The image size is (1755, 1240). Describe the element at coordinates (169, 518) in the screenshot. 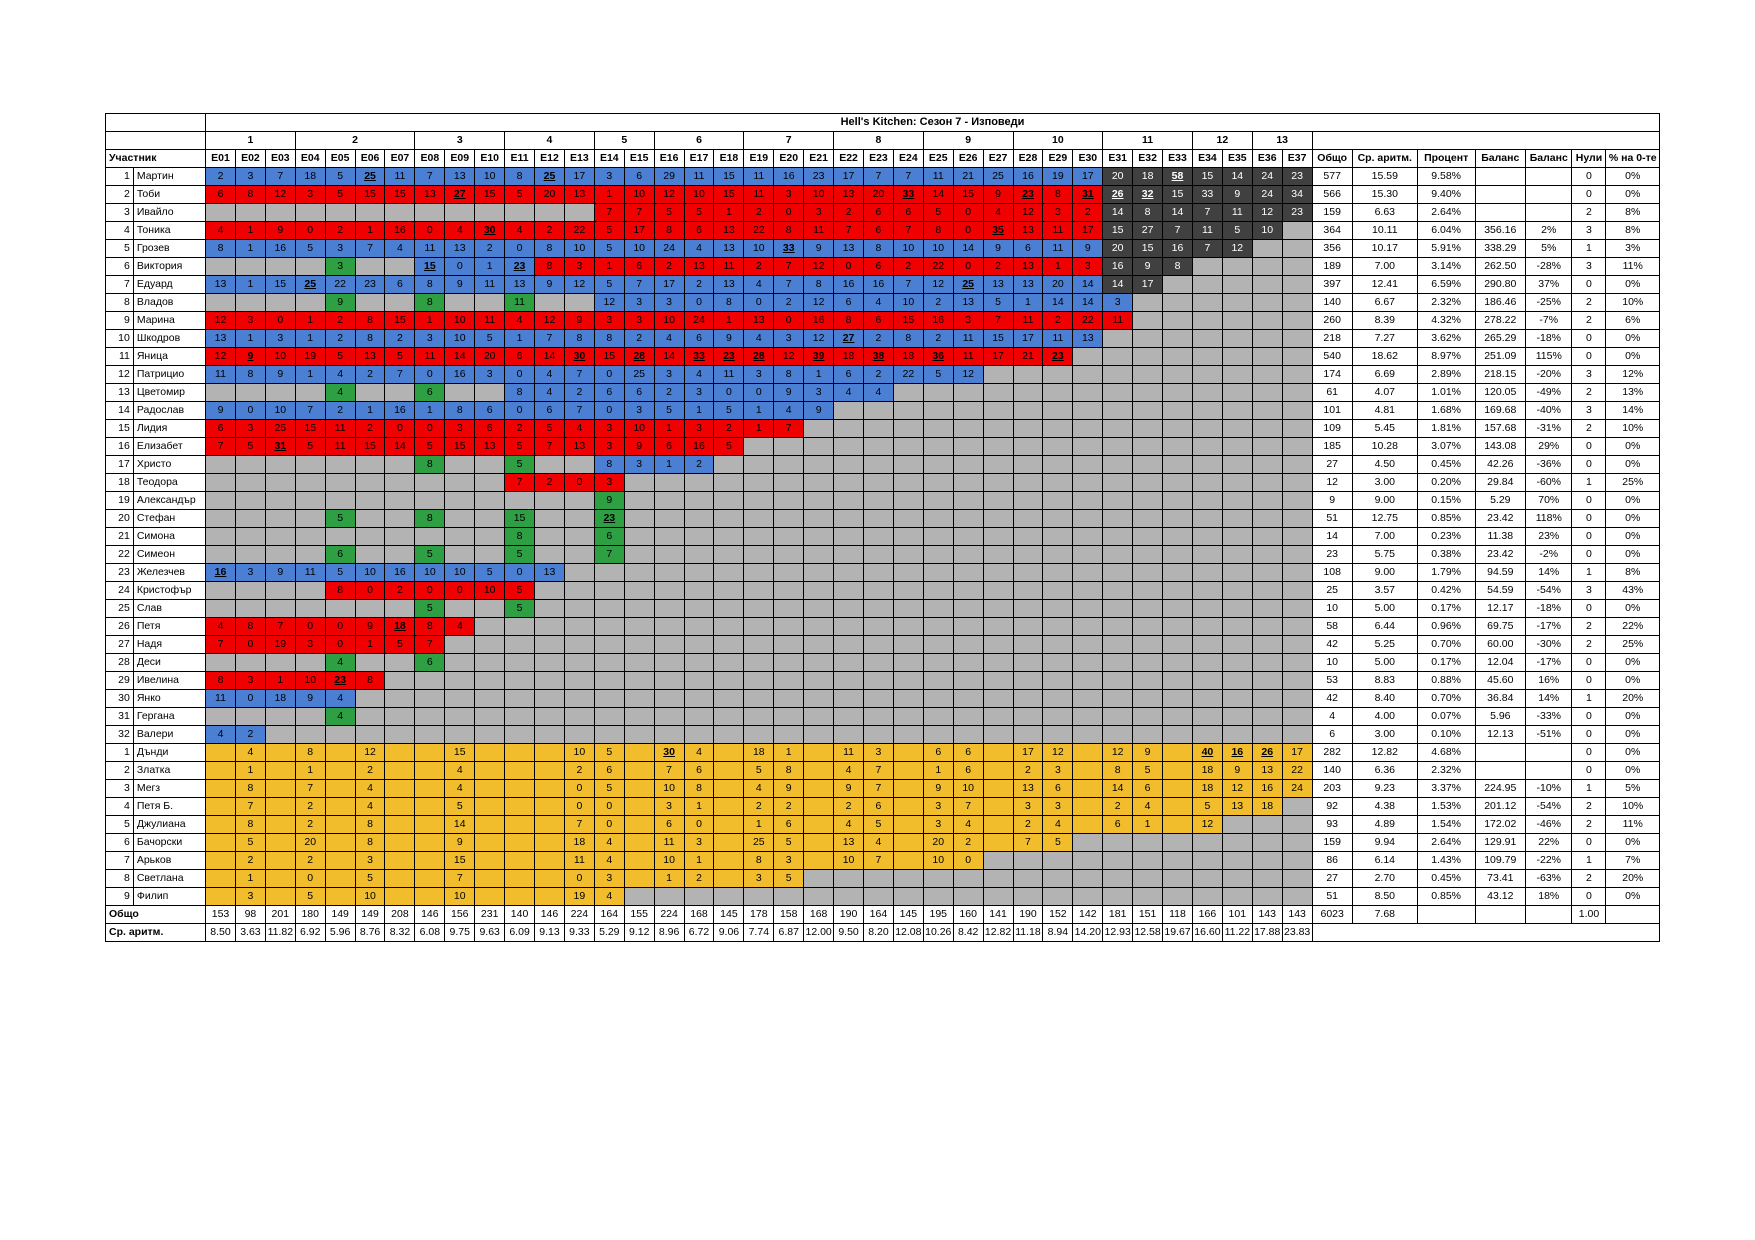

I see `participant-name: Стефан` at that location.